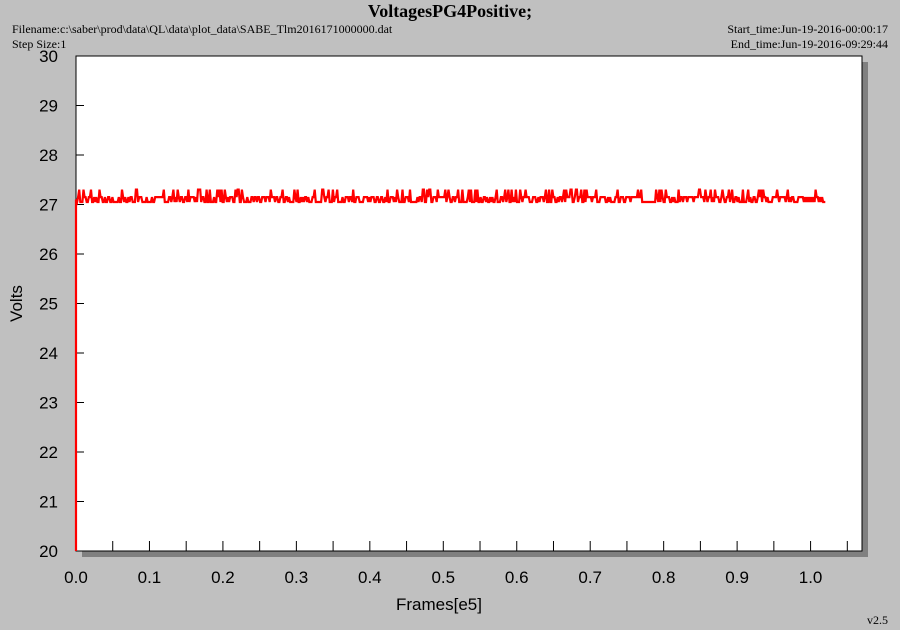  Describe the element at coordinates (48, 56) in the screenshot. I see `y-tick-label: 30` at that location.